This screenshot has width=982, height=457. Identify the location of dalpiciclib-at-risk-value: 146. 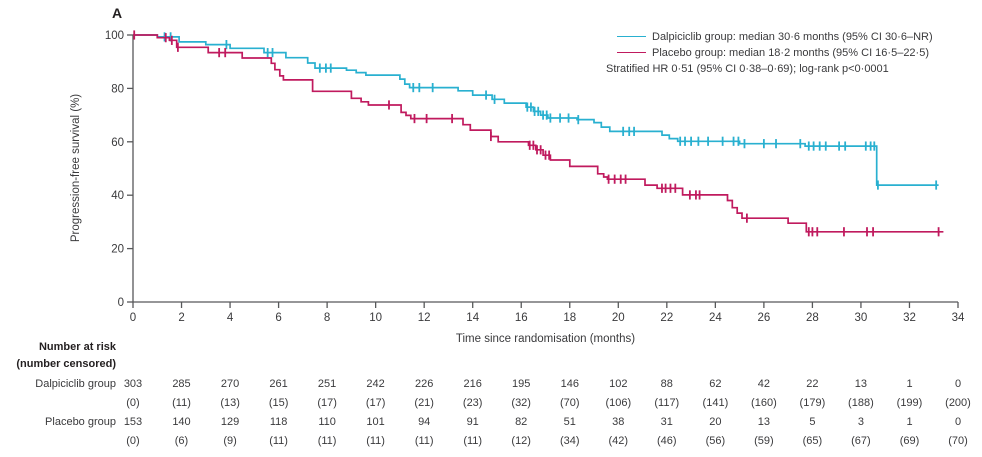
(569, 384).